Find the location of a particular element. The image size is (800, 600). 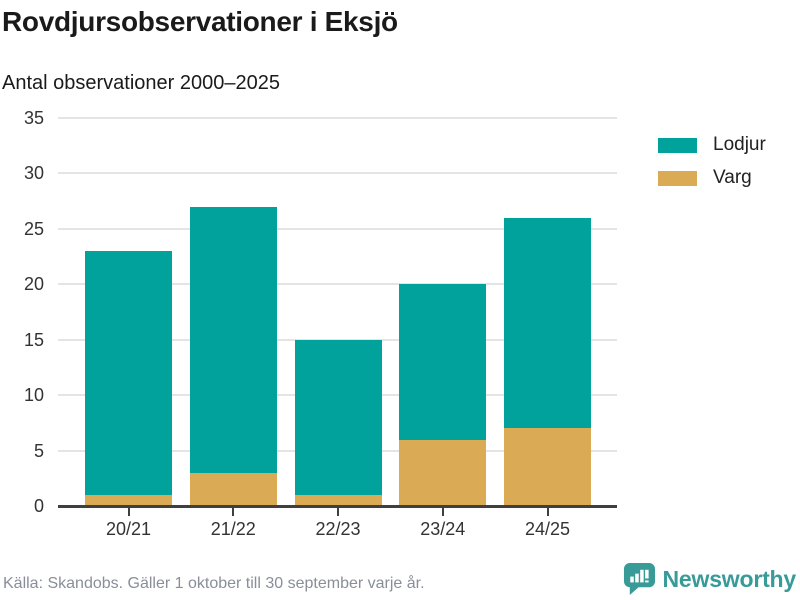

y-tick-label-10: 10 is located at coordinates (33, 395).